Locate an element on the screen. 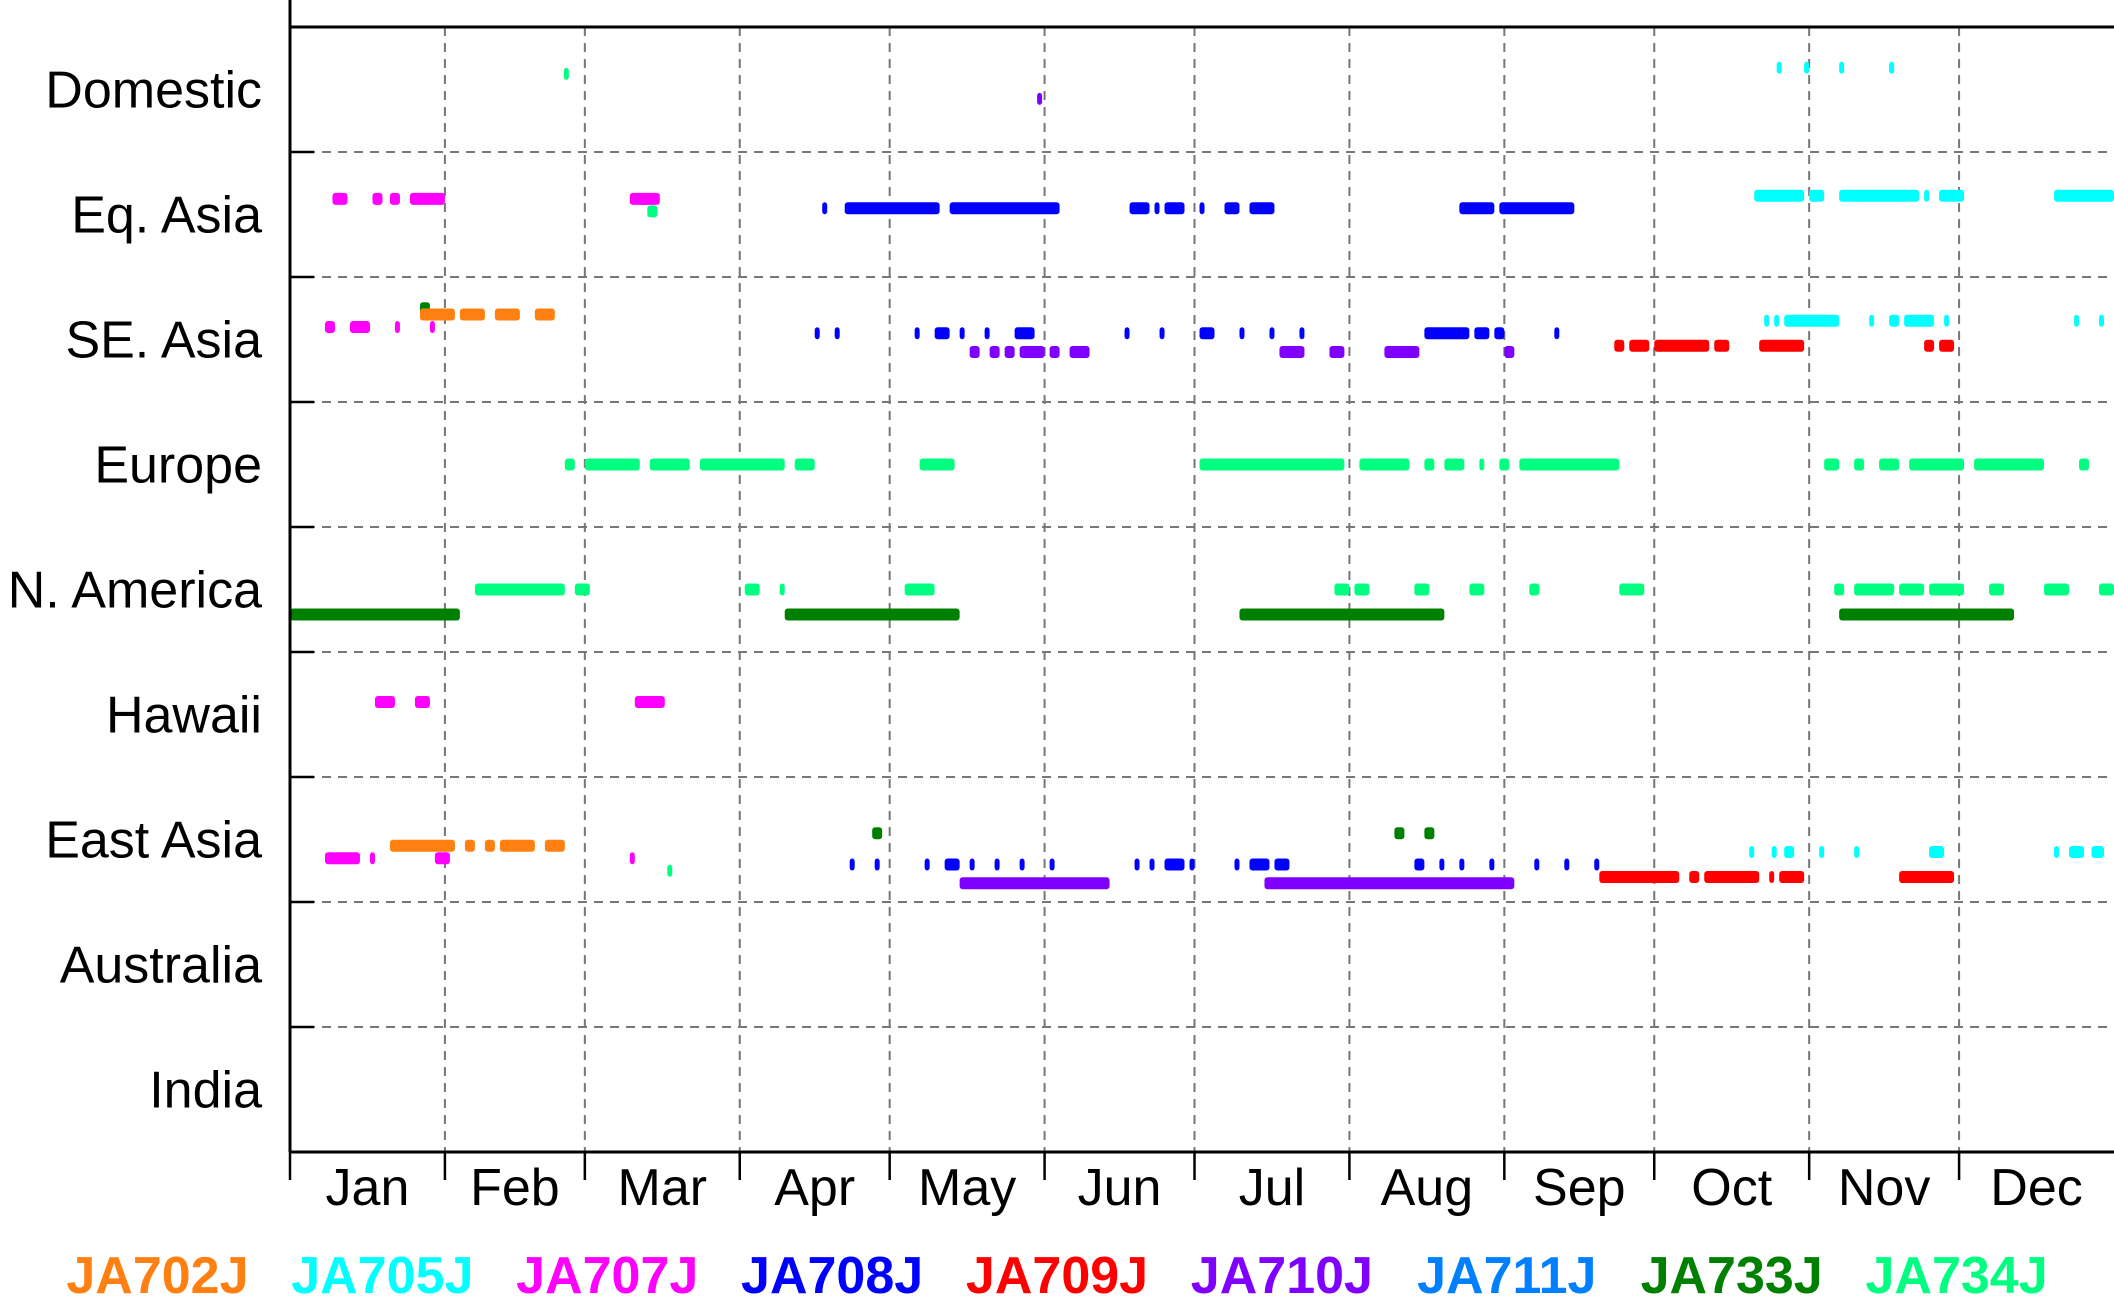 The height and width of the screenshot is (1309, 2114). legend-entry: JA734J is located at coordinates (1956, 1276).